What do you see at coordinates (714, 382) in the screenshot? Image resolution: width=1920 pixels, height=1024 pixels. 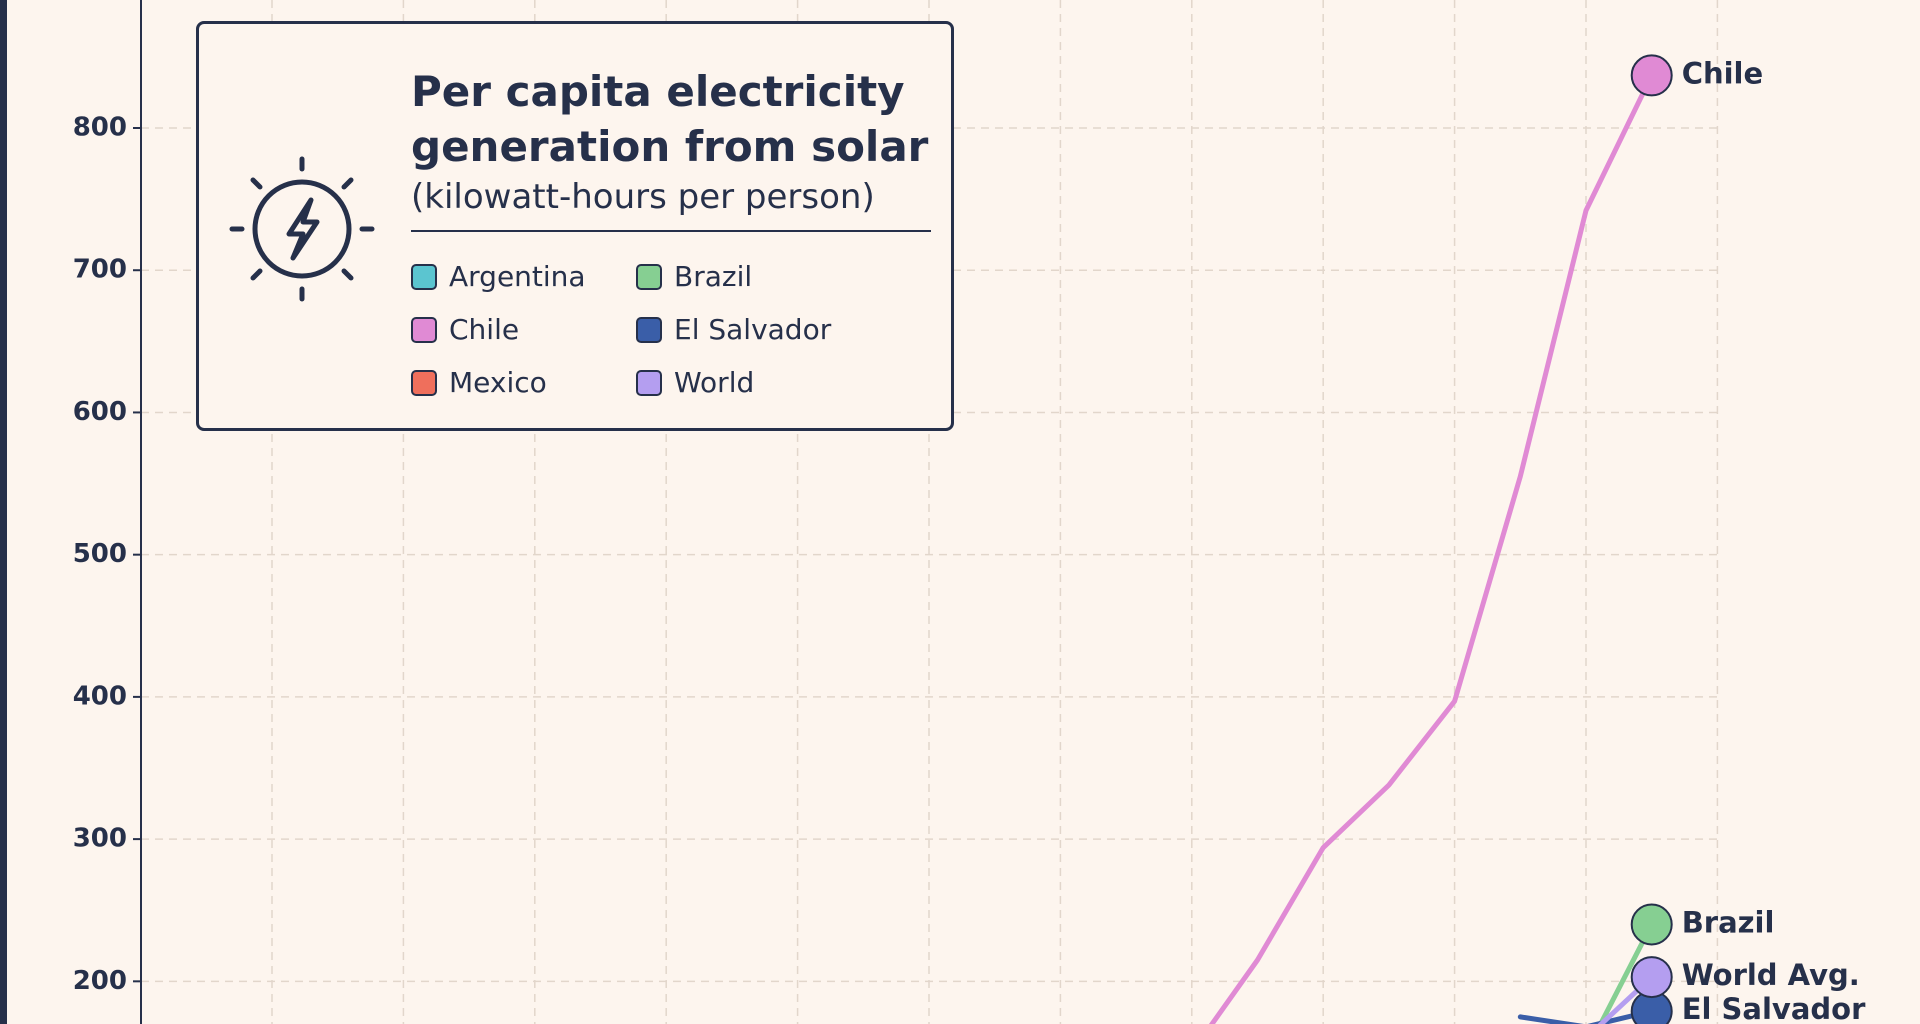 I see `legend-label: World` at bounding box center [714, 382].